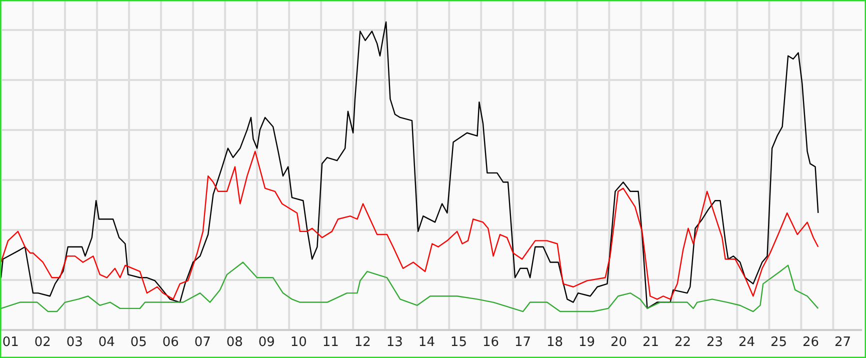 The image size is (866, 358). Describe the element at coordinates (843, 342) in the screenshot. I see `x-tick-label: 27` at that location.